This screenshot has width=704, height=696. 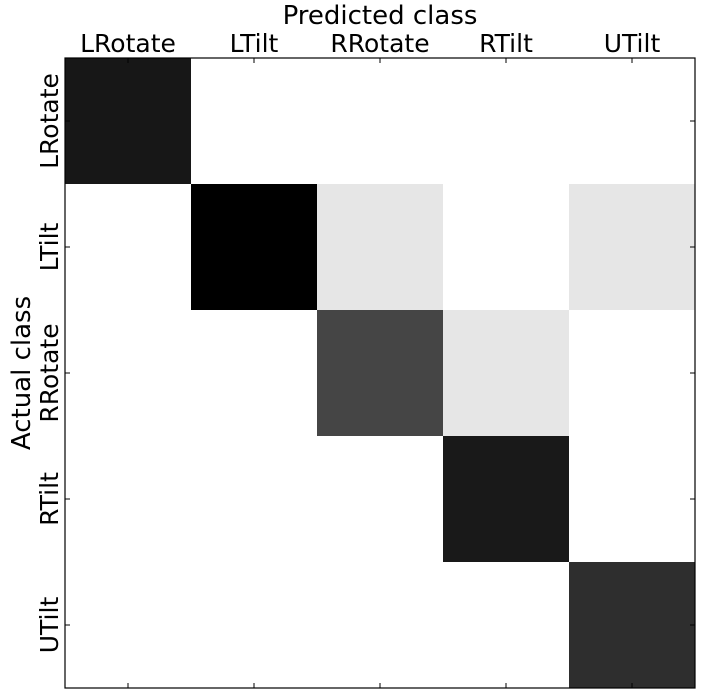 I want to click on y-tick-label: UTilt, so click(x=49, y=625).